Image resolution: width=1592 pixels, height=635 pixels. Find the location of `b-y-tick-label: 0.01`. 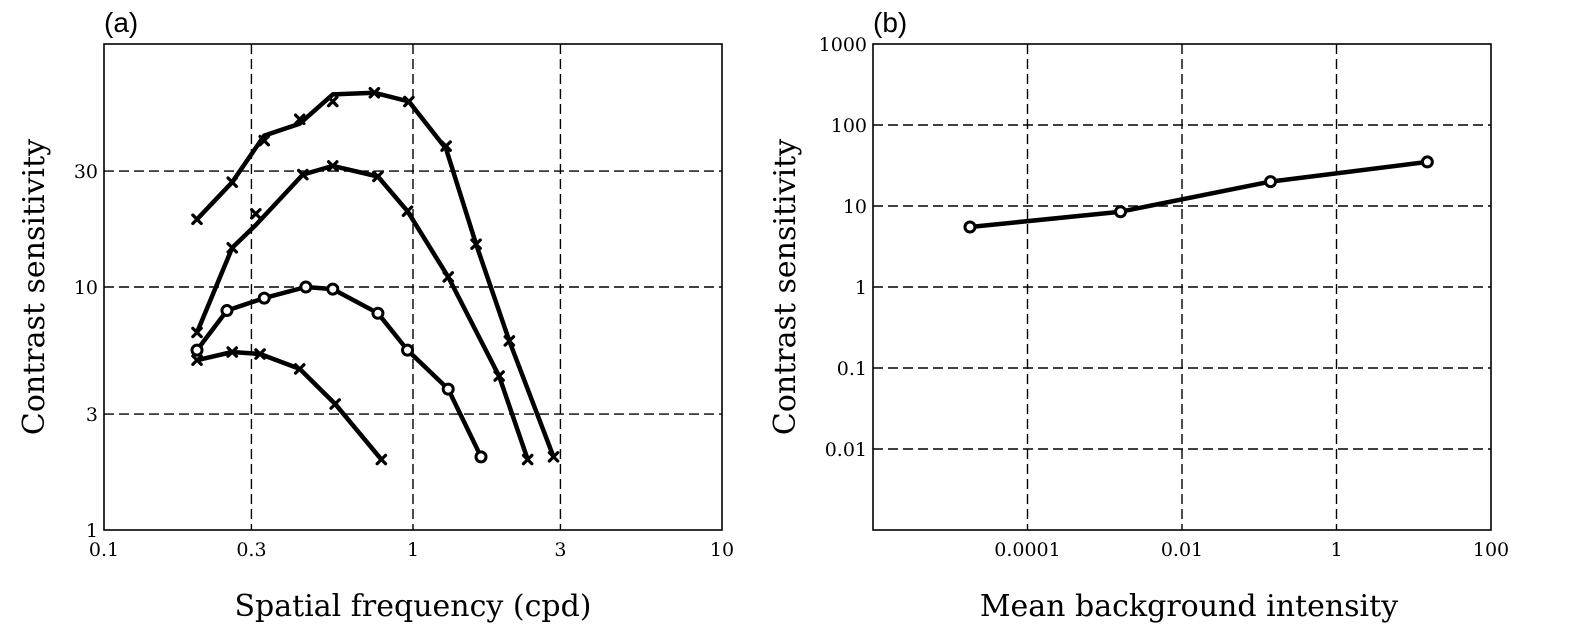

b-y-tick-label: 0.01 is located at coordinates (846, 450).